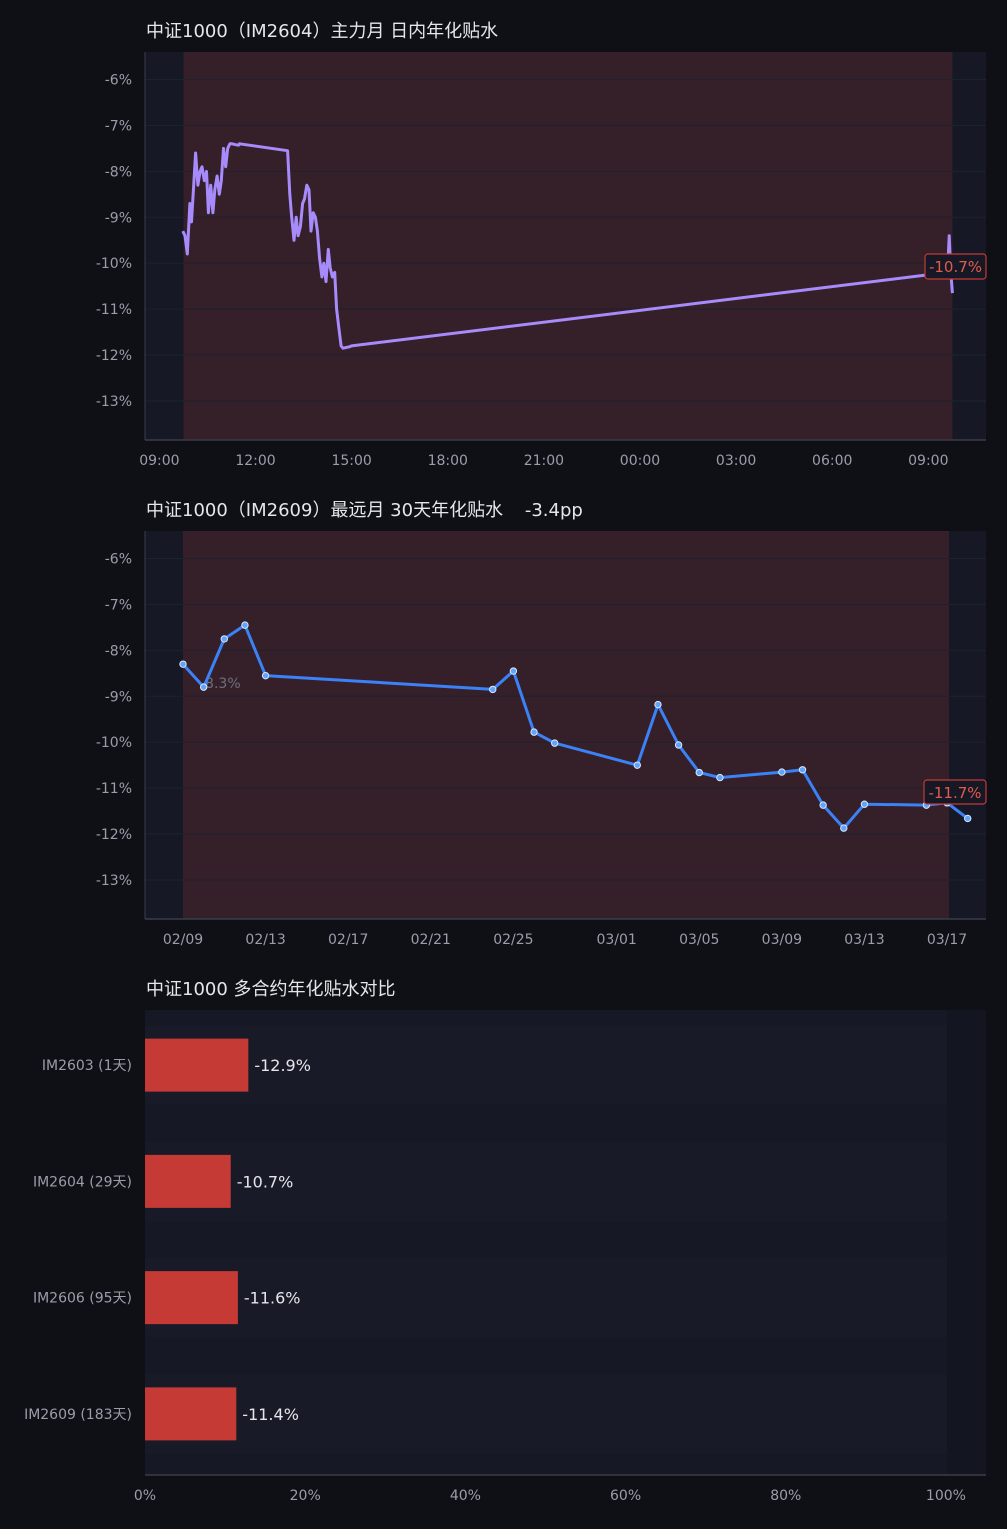 The height and width of the screenshot is (1529, 1007). What do you see at coordinates (348, 940) in the screenshot?
I see `x-tick-label: 02/17` at bounding box center [348, 940].